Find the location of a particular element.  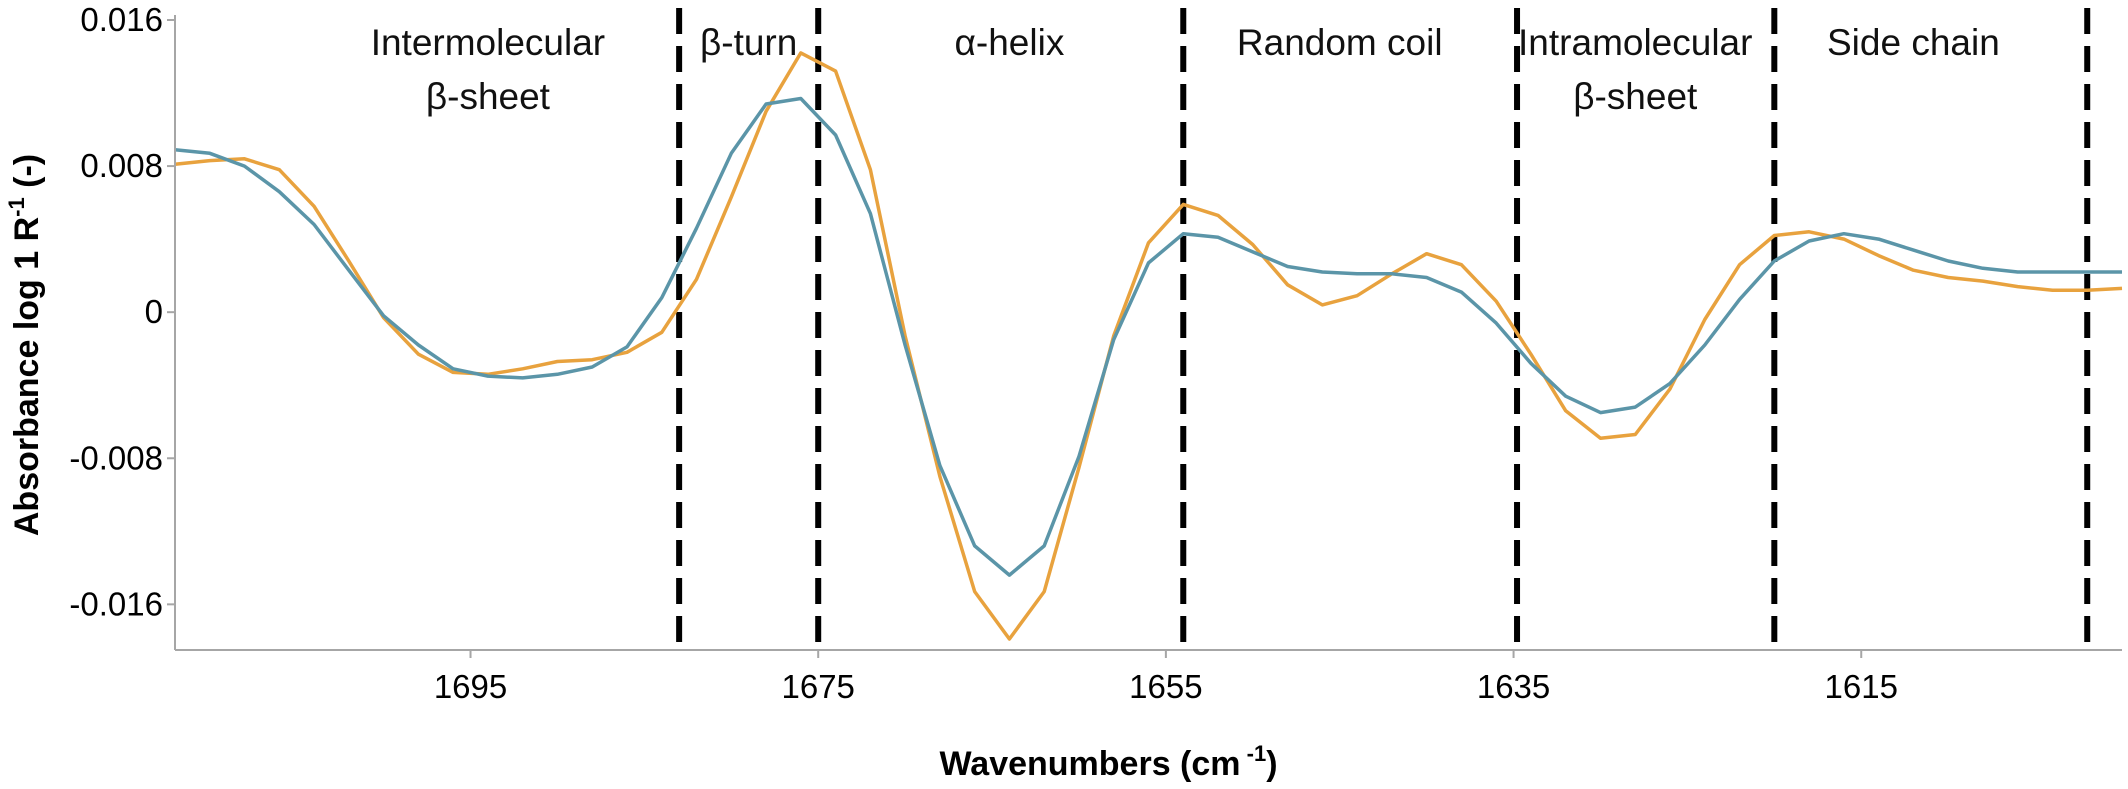

x-tick-label: 1615 is located at coordinates (1861, 686).